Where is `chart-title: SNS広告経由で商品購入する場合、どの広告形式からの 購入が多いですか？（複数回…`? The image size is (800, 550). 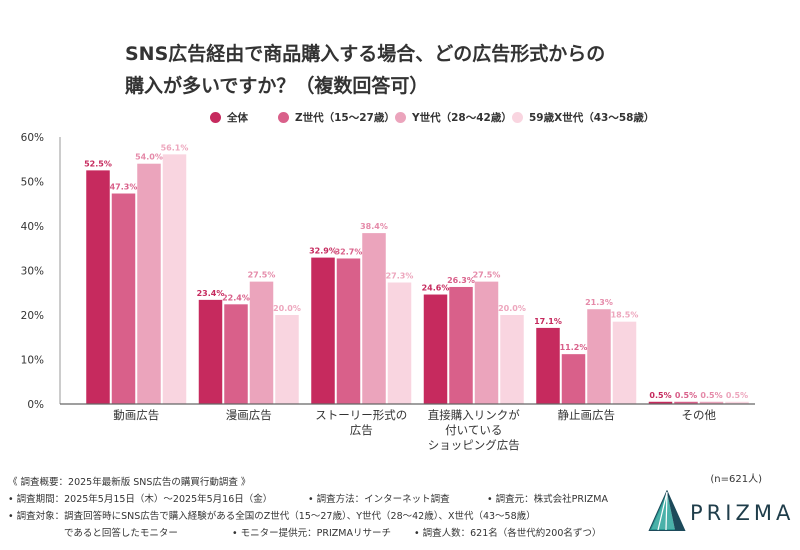 chart-title: SNS広告経由で商品購入する場合、どの広告形式からの 購入が多いですか？（複数回… is located at coordinates (405, 70).